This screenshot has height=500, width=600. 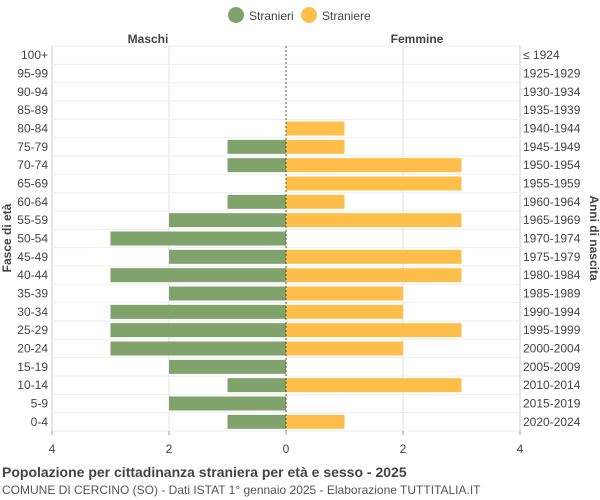 I want to click on x-tick-label: 0, so click(x=286, y=449).